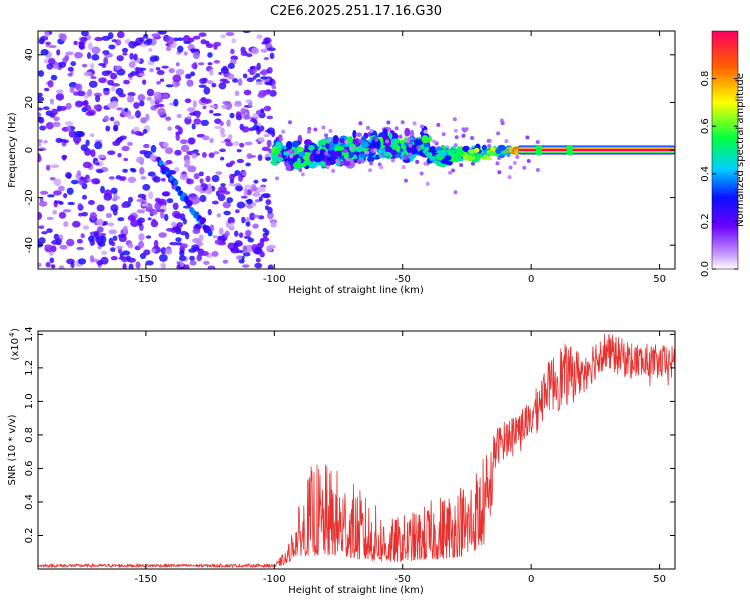 The width and height of the screenshot is (750, 600). I want to click on x-tick-label: -100, so click(274, 579).